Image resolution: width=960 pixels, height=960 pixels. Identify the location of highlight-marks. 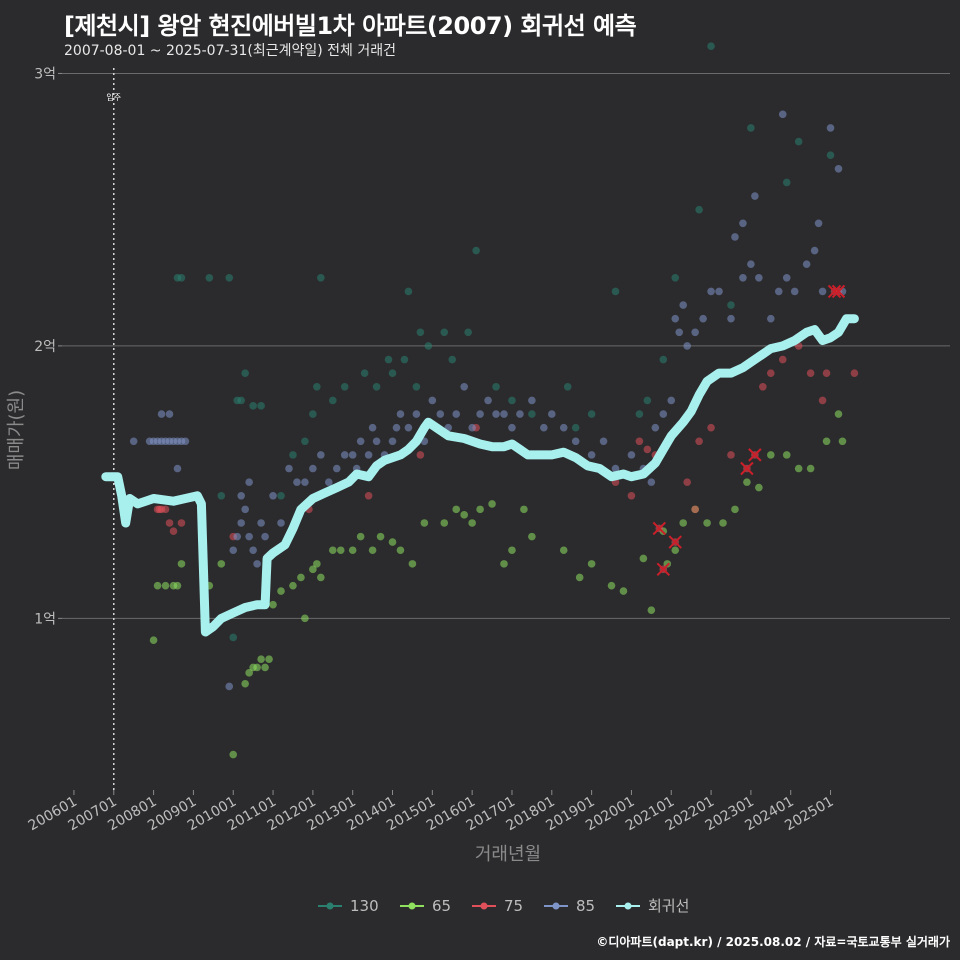
(749, 430).